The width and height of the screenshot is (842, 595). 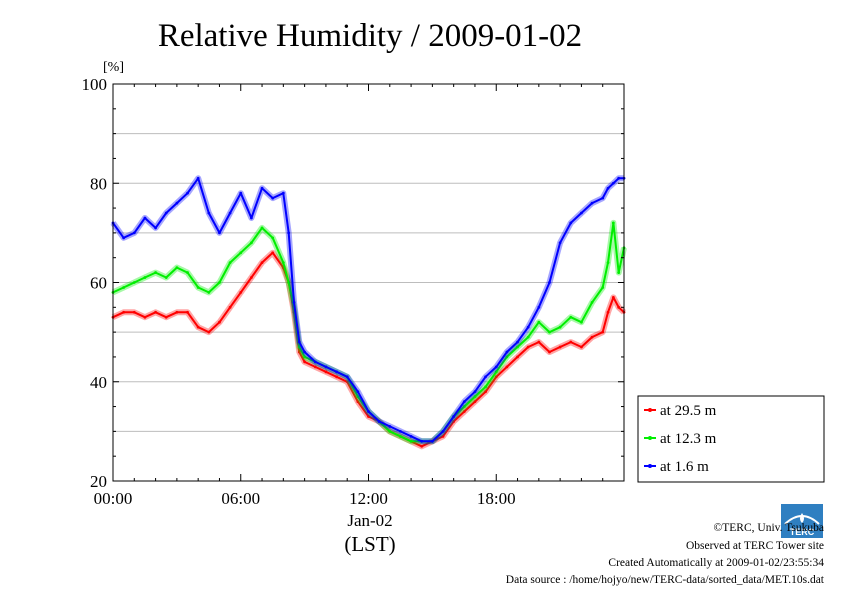 I want to click on y-tick-label: 100, so click(x=95, y=84).